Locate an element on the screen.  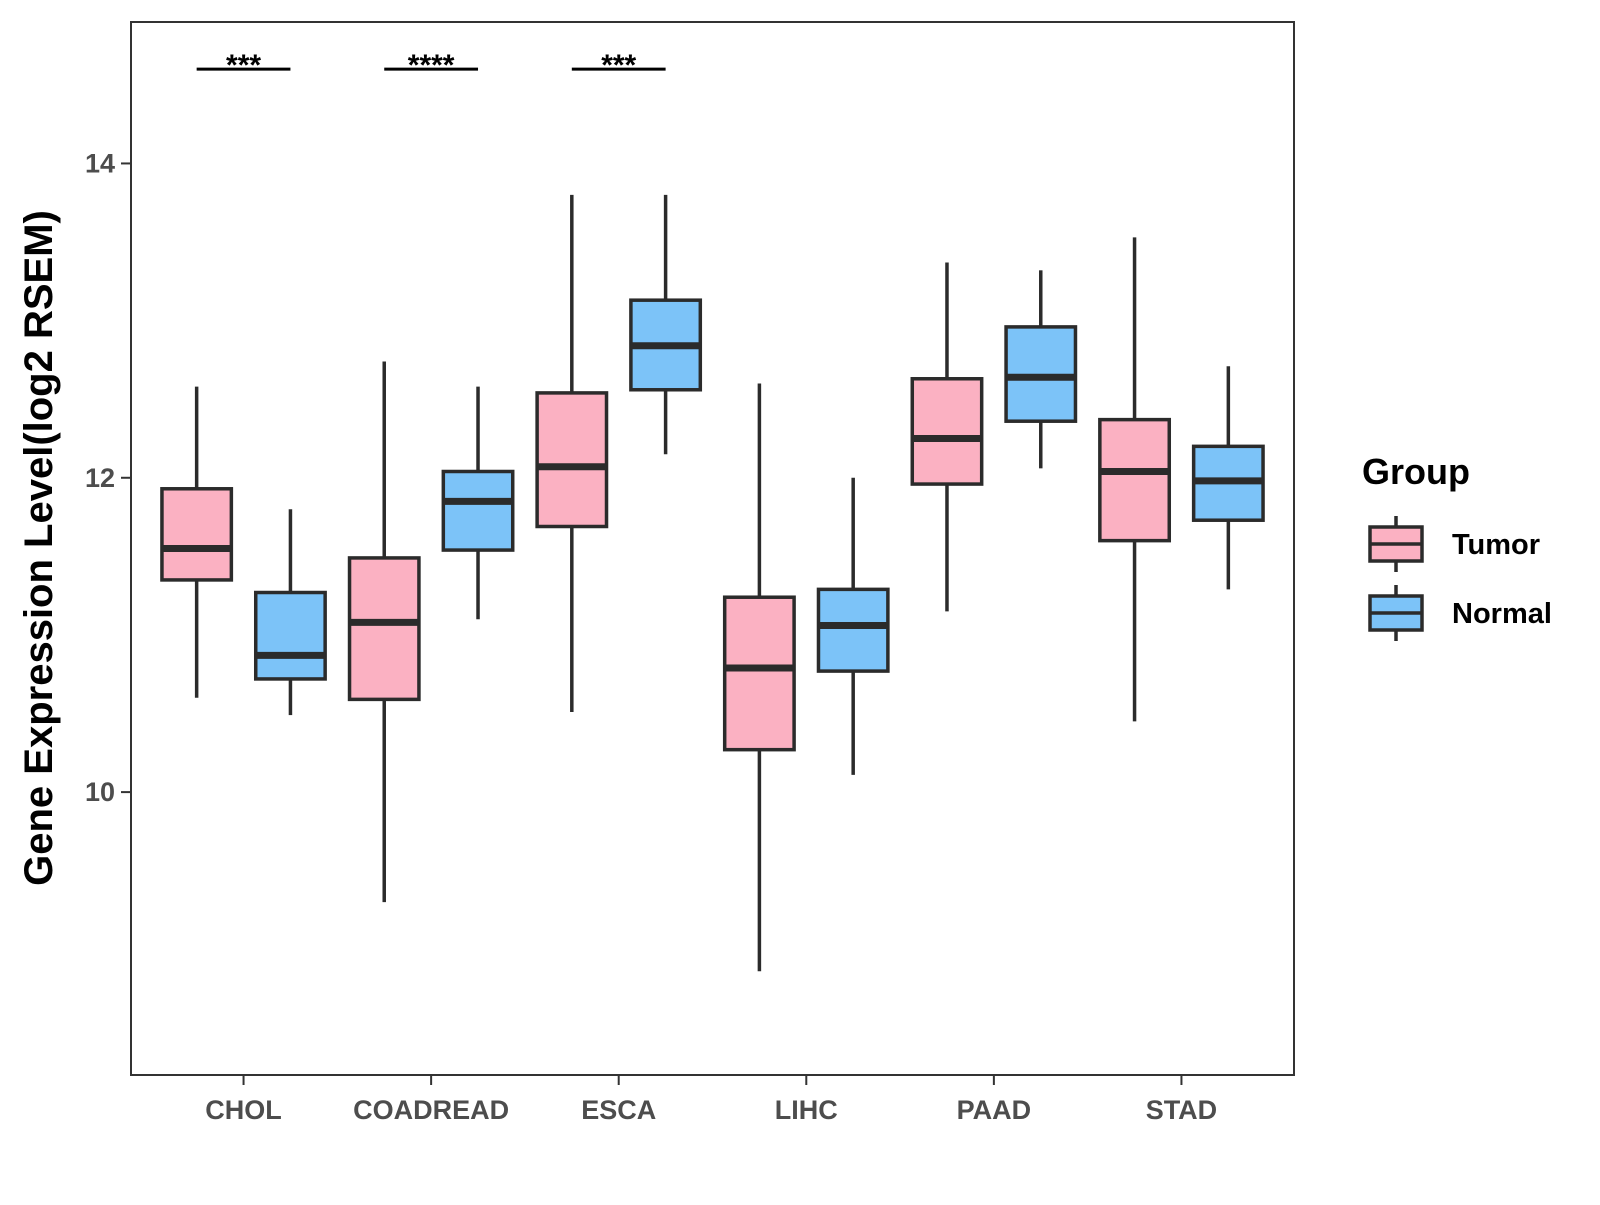
box-lihc-tumor is located at coordinates (759, 677).